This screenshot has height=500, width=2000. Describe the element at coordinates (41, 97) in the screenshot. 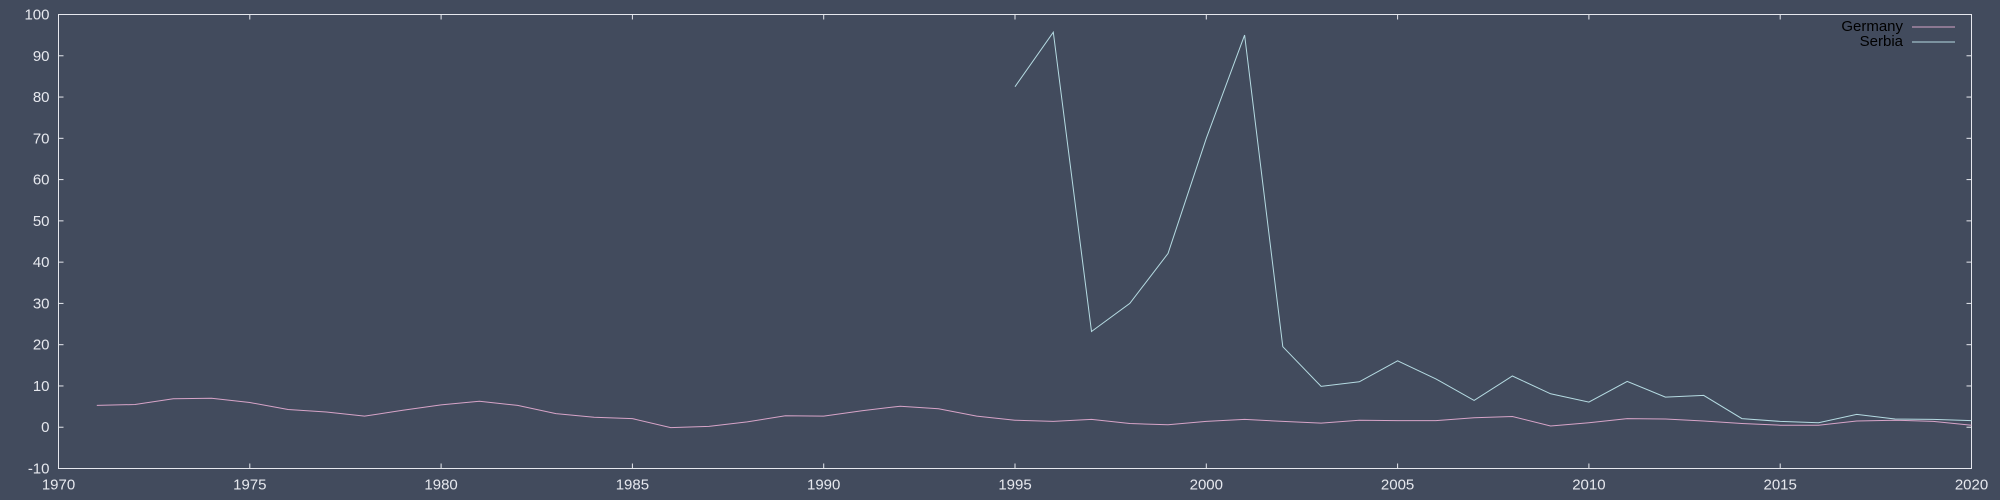

I see `y-tick-label: 80` at that location.